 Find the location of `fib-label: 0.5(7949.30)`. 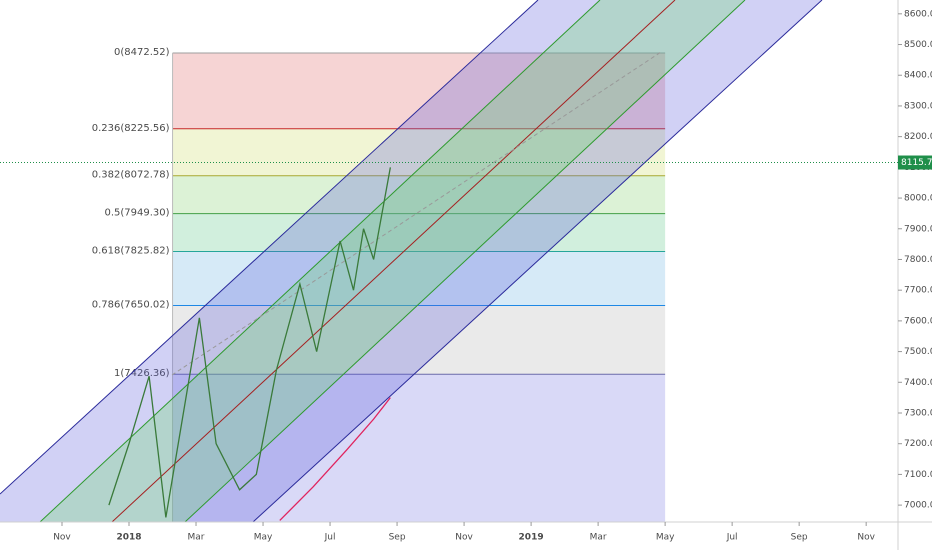

fib-label: 0.5(7949.30) is located at coordinates (137, 213).